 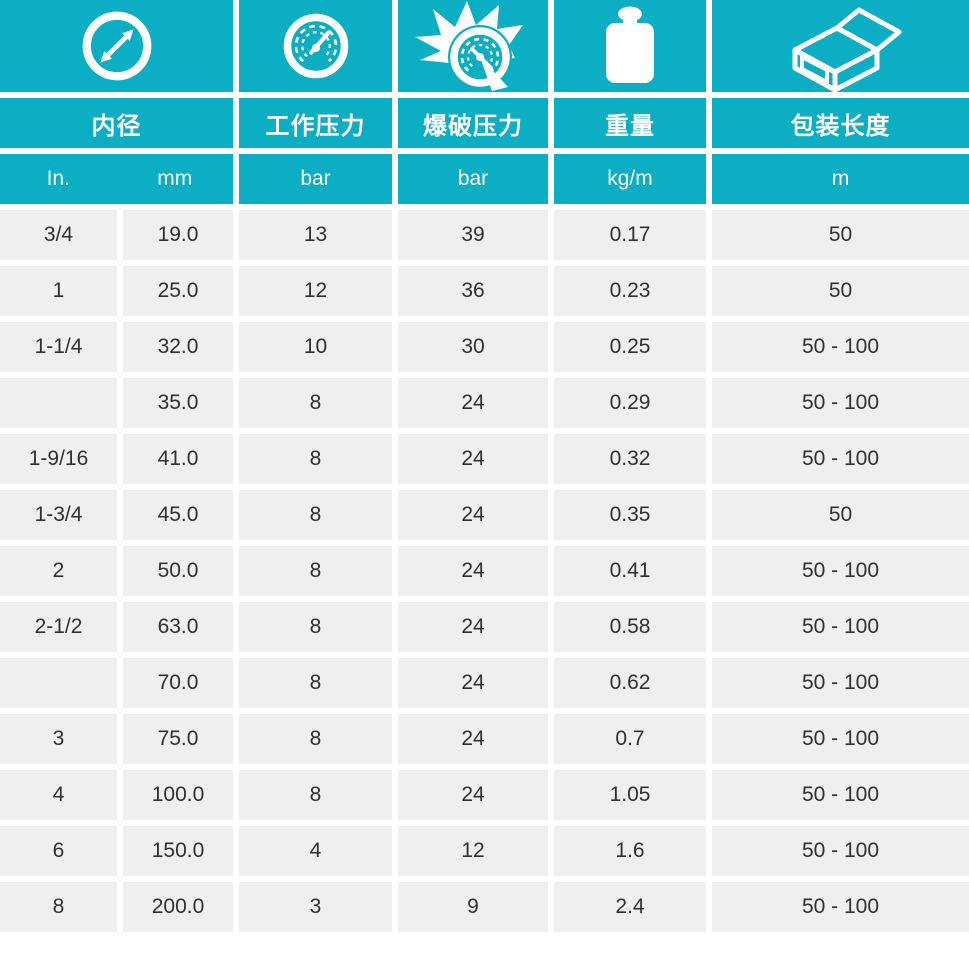 I want to click on inner-diameter-mm-cell: 25.0, so click(x=178, y=291).